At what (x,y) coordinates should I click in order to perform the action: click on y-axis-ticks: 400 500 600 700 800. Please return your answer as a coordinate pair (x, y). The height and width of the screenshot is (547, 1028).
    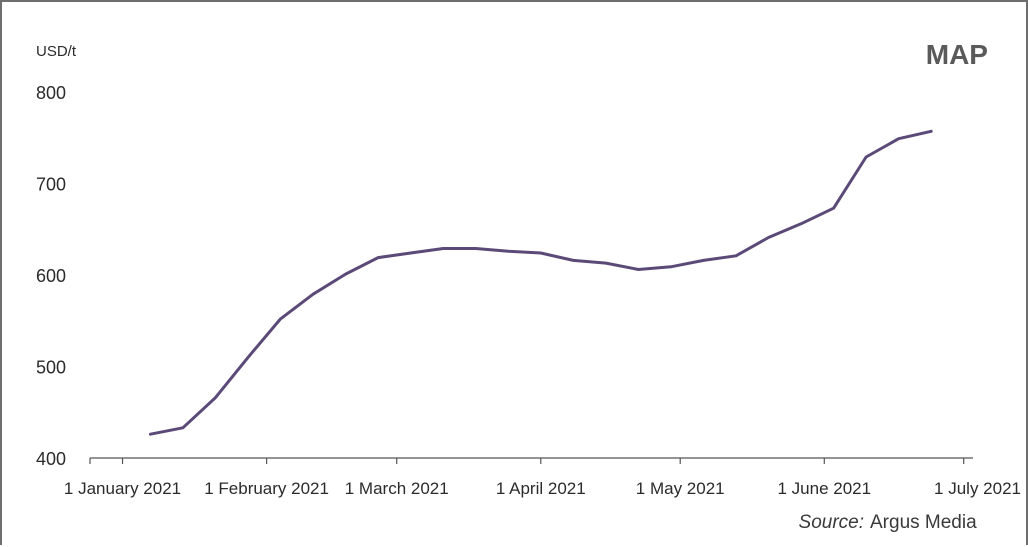
    Looking at the image, I should click on (51, 276).